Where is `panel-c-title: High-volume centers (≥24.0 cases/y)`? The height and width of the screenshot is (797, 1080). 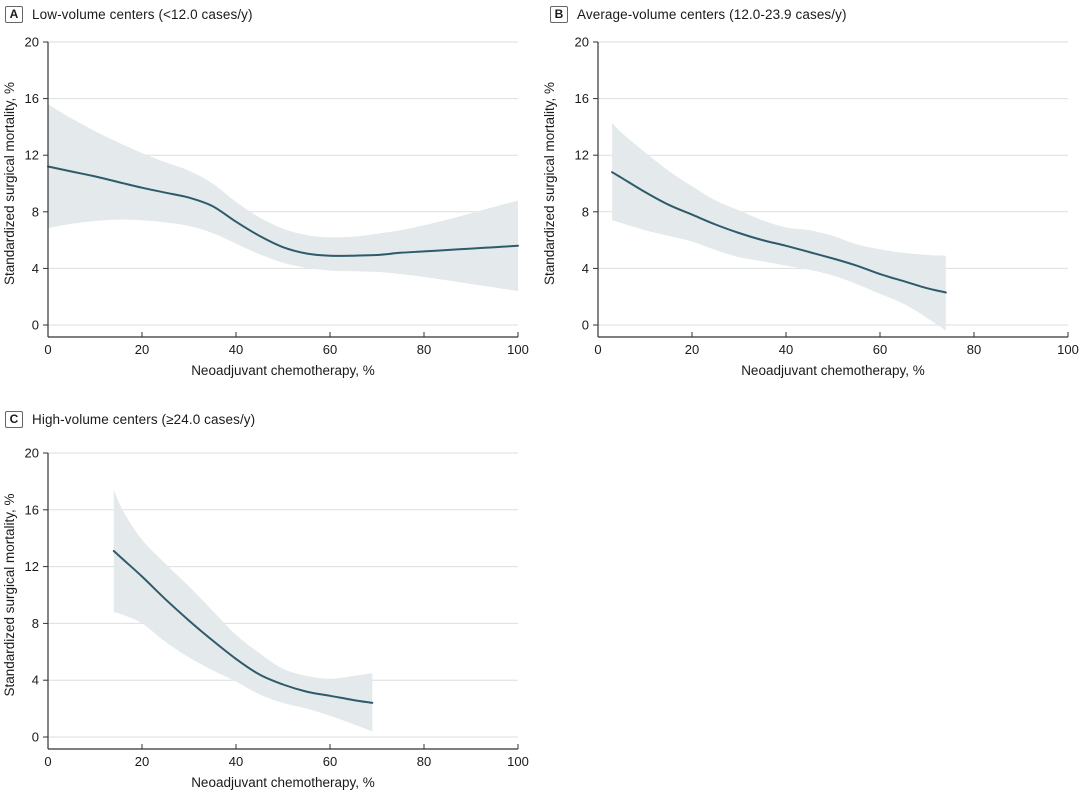 panel-c-title: High-volume centers (≥24.0 cases/y) is located at coordinates (144, 419).